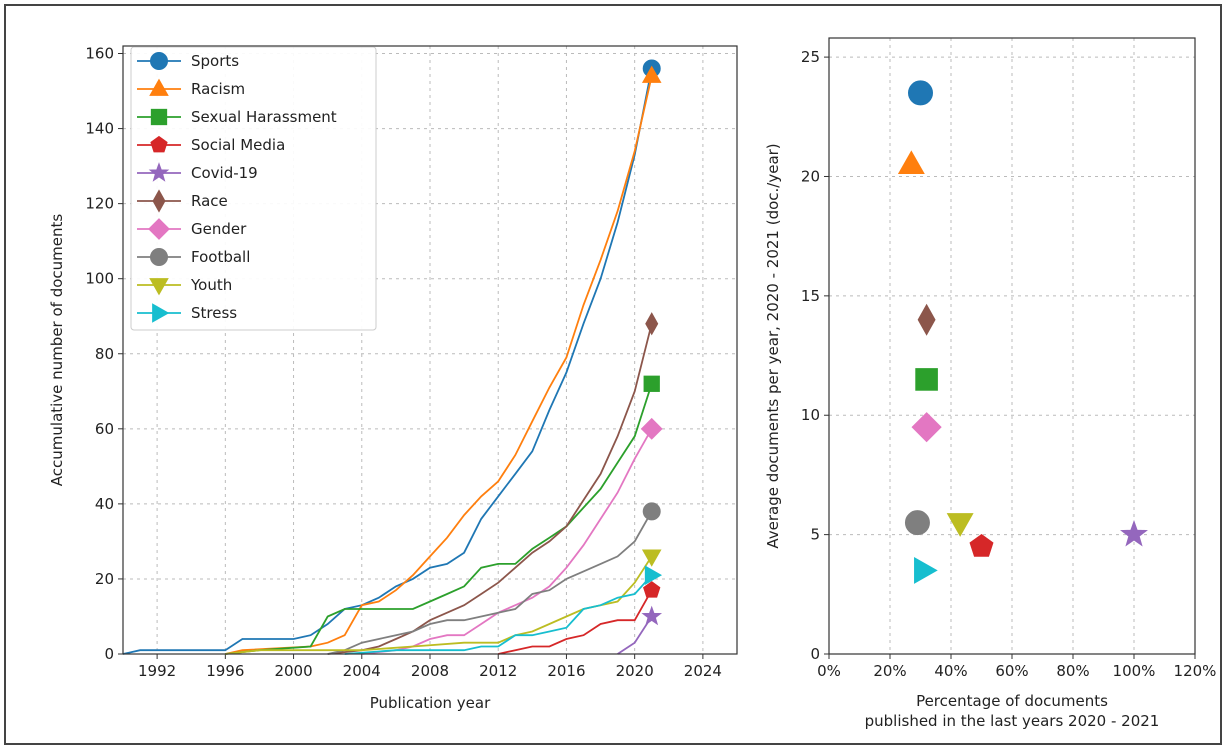 This screenshot has height=749, width=1228. Describe the element at coordinates (1072, 671) in the screenshot. I see `x-tick-label: 80%` at that location.